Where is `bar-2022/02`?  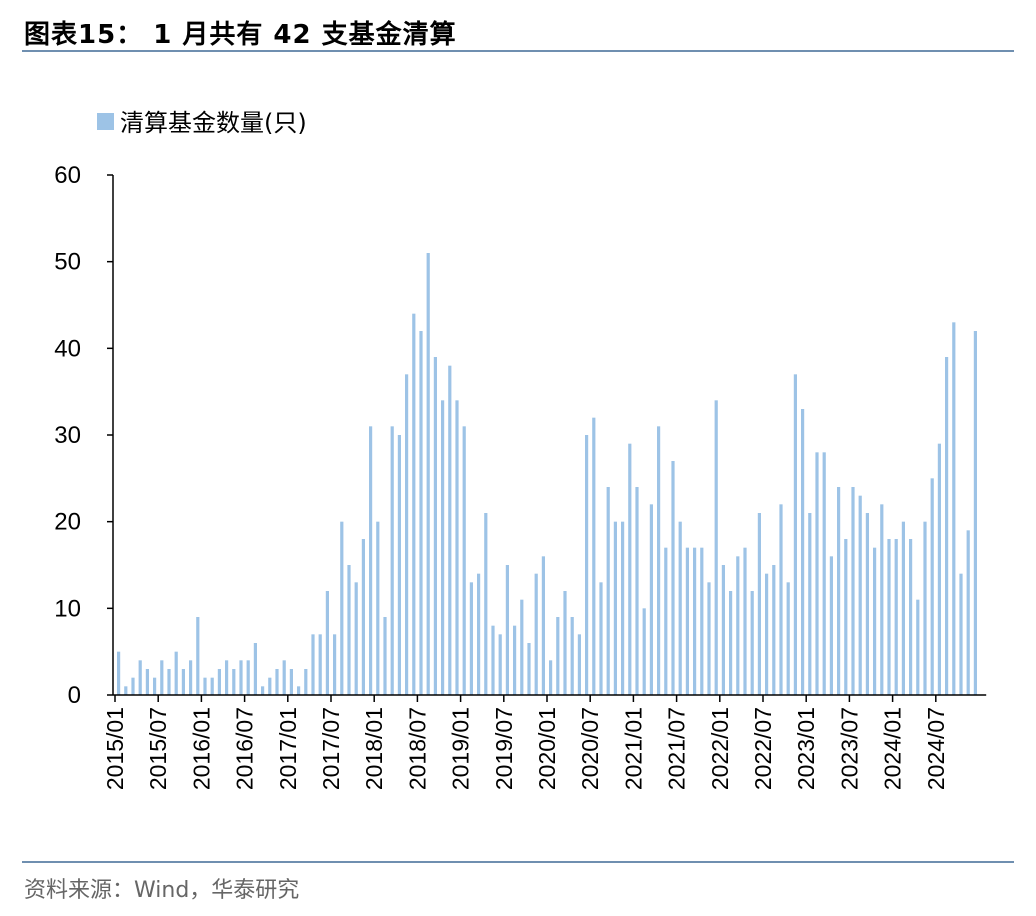
bar-2022/02 is located at coordinates (731, 643).